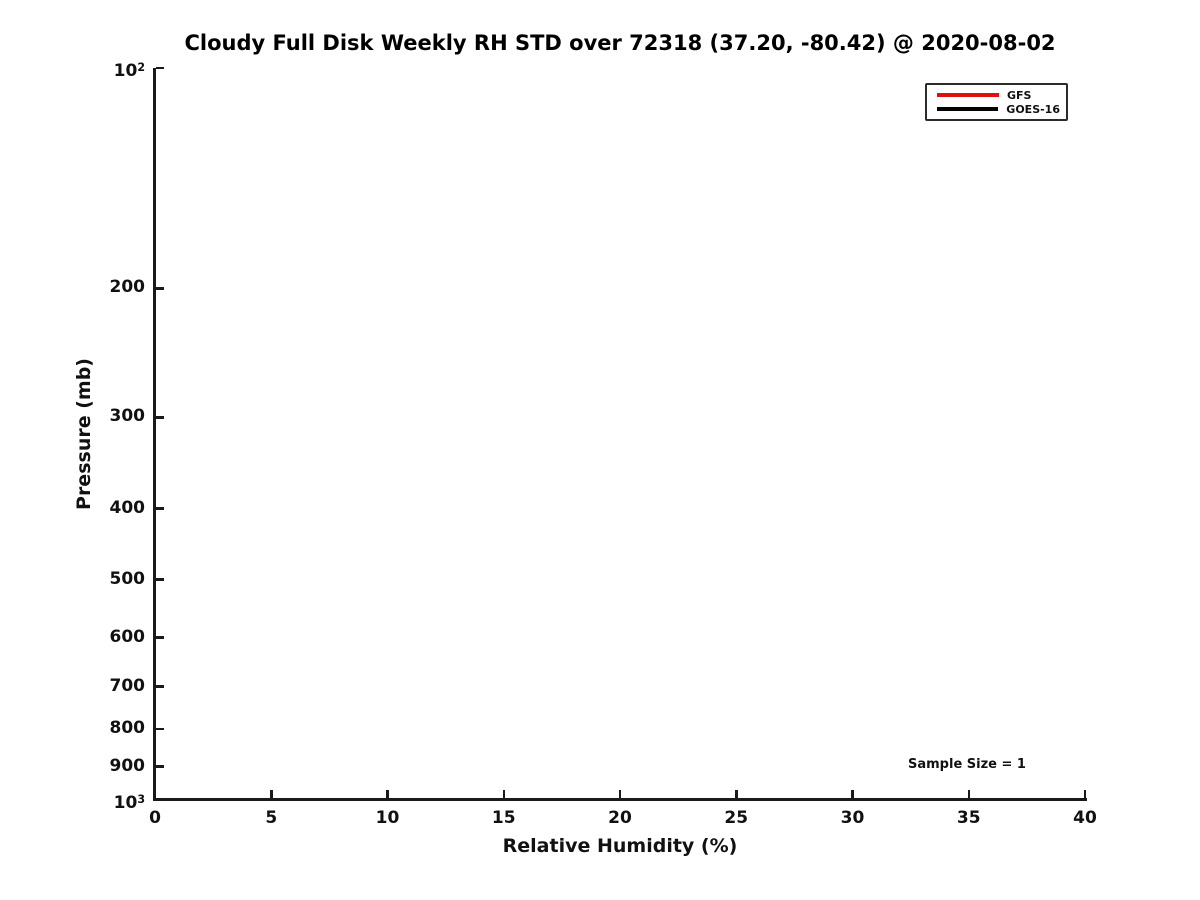  What do you see at coordinates (129, 802) in the screenshot?
I see `y-tick-label: 10³` at bounding box center [129, 802].